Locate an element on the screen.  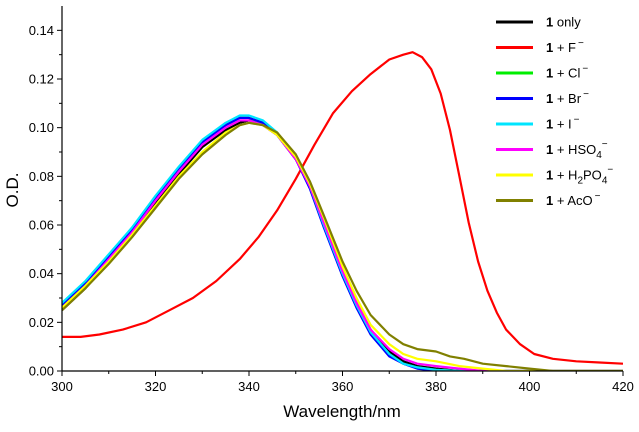
legend-label-2: 1 + Cl − is located at coordinates (567, 72).